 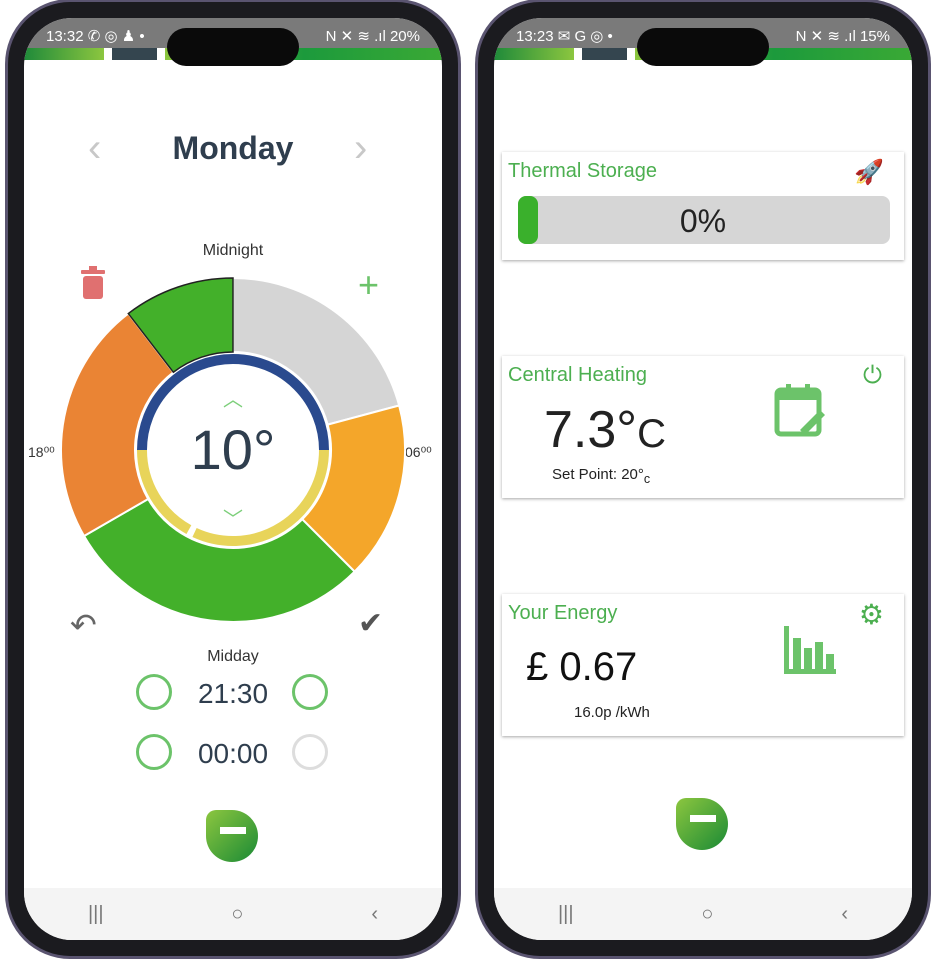 What do you see at coordinates (563, 613) in the screenshot?
I see `card-title: Your Energy` at bounding box center [563, 613].